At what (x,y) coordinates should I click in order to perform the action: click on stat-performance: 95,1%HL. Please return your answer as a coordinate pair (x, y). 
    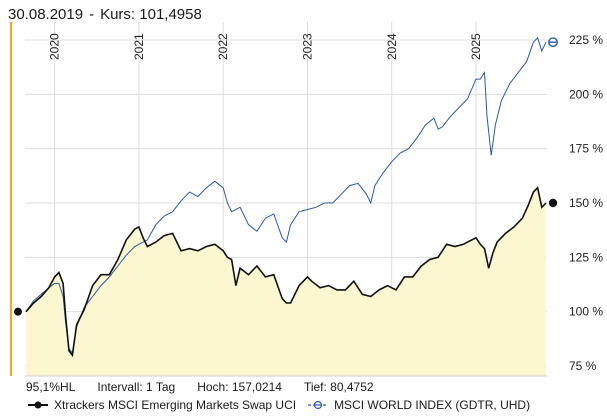
    Looking at the image, I should click on (51, 387).